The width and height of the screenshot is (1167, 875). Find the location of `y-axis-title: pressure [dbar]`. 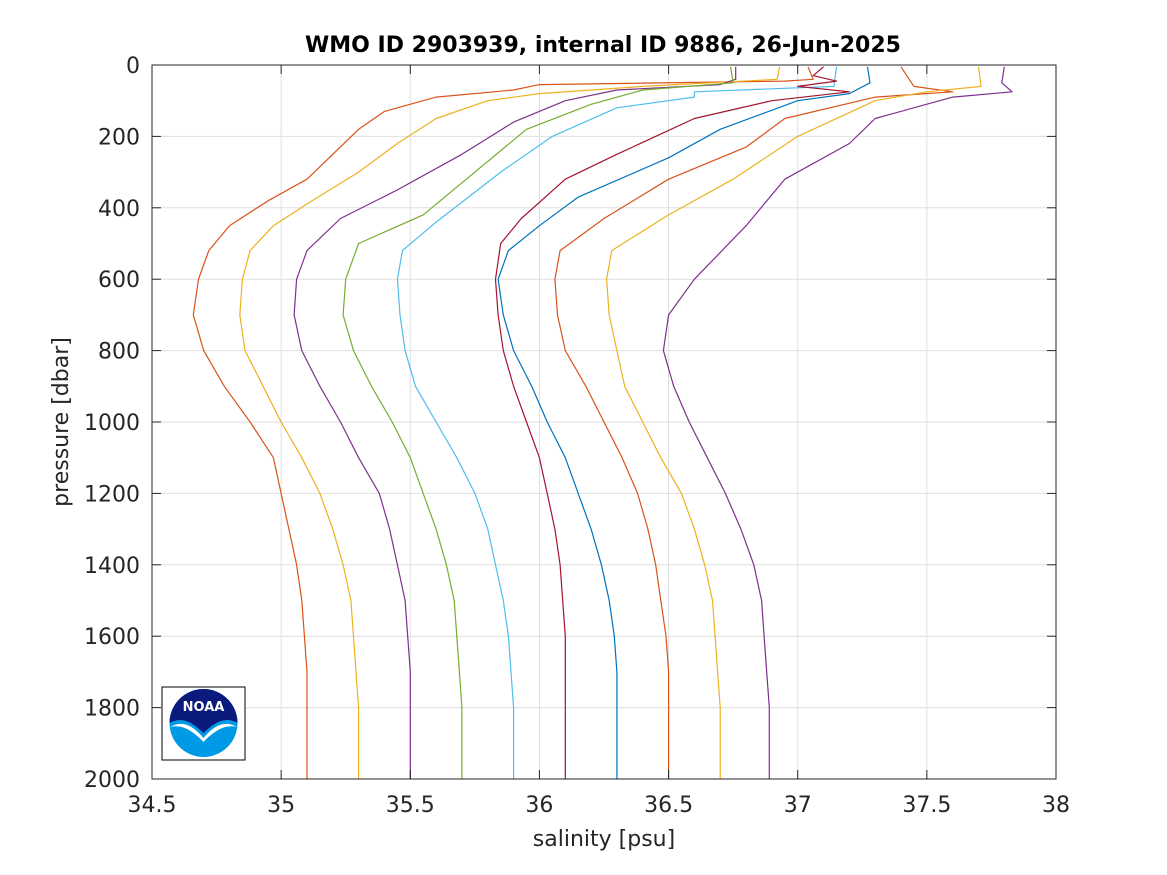

y-axis-title: pressure [dbar] is located at coordinates (61, 422).